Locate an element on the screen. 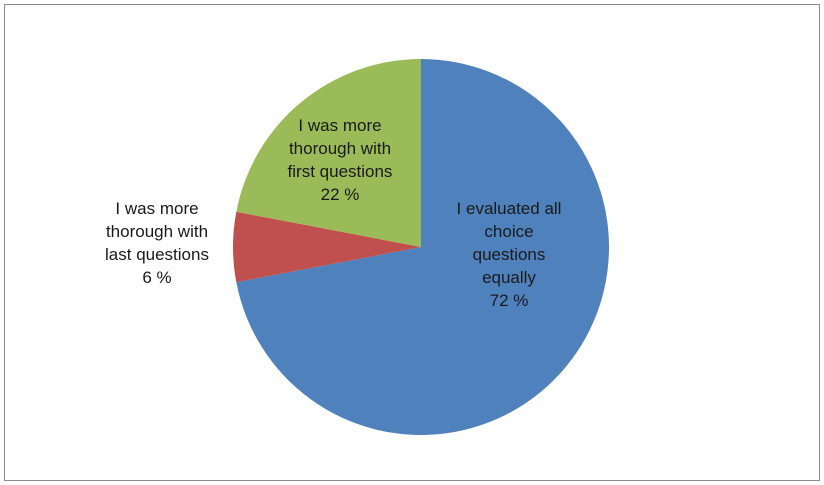 The height and width of the screenshot is (485, 824). slice-percent-text: 22 % is located at coordinates (340, 194).